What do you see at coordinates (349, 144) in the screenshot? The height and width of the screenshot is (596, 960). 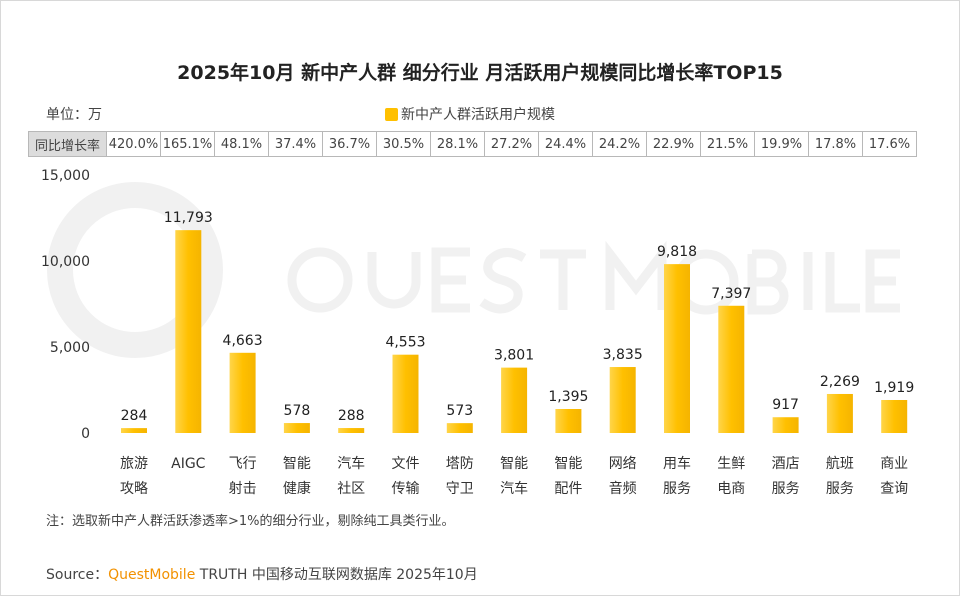 I see `yoy-cell: 36.7%` at bounding box center [349, 144].